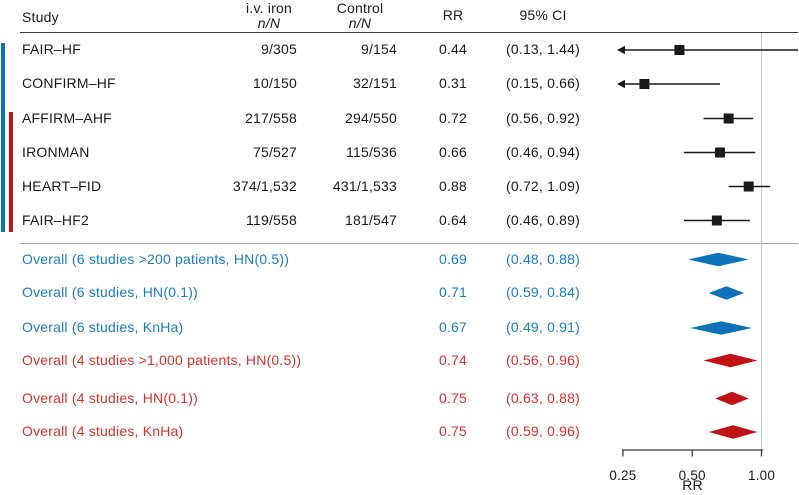 The image size is (799, 495). What do you see at coordinates (378, 49) in the screenshot?
I see `control-n-value: 9/154` at bounding box center [378, 49].